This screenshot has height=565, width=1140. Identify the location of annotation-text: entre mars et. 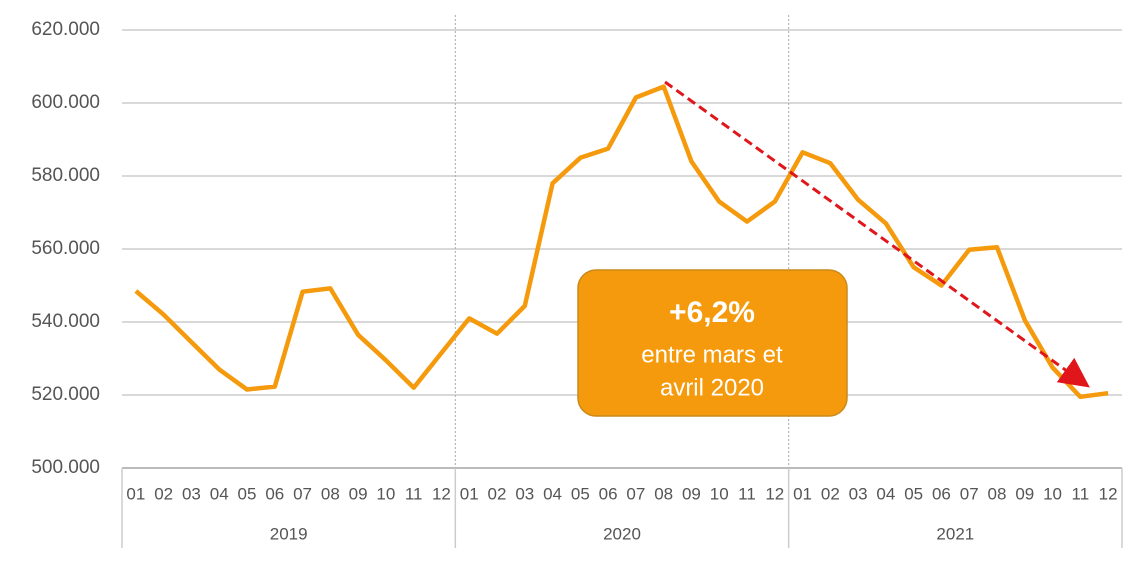
(712, 354).